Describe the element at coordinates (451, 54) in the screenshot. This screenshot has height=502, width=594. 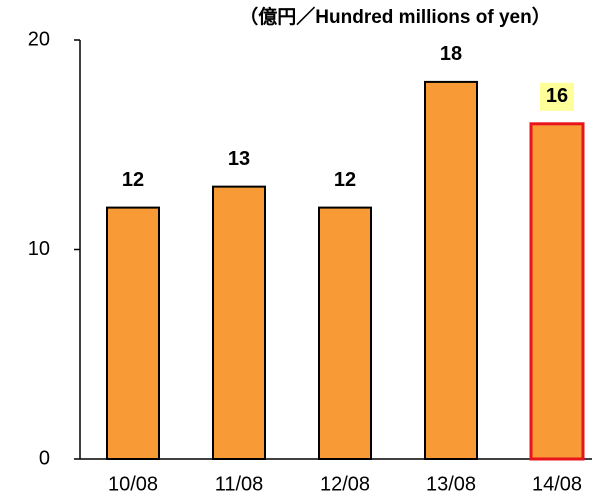
I see `value-label: 18` at that location.